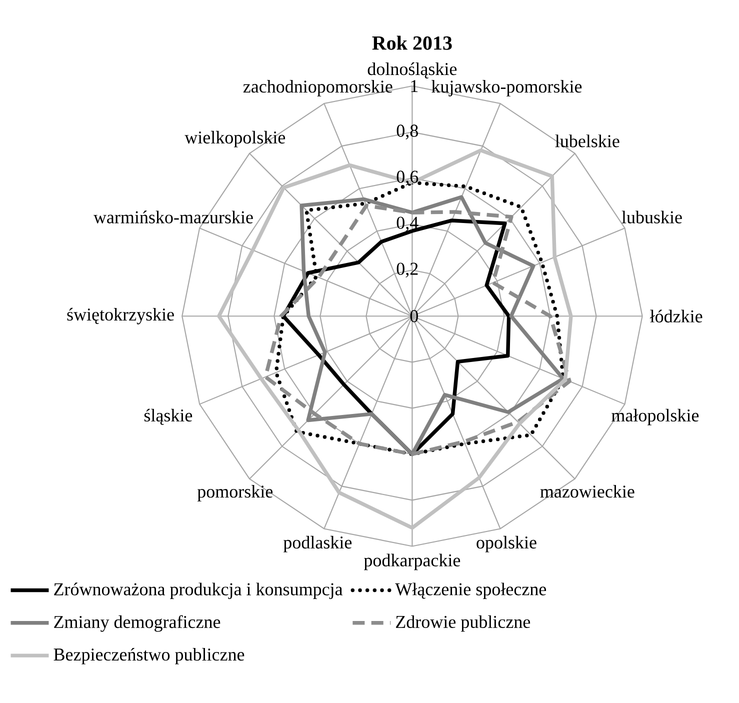  What do you see at coordinates (407, 178) in the screenshot?
I see `y-tick-label: 0,6` at bounding box center [407, 178].